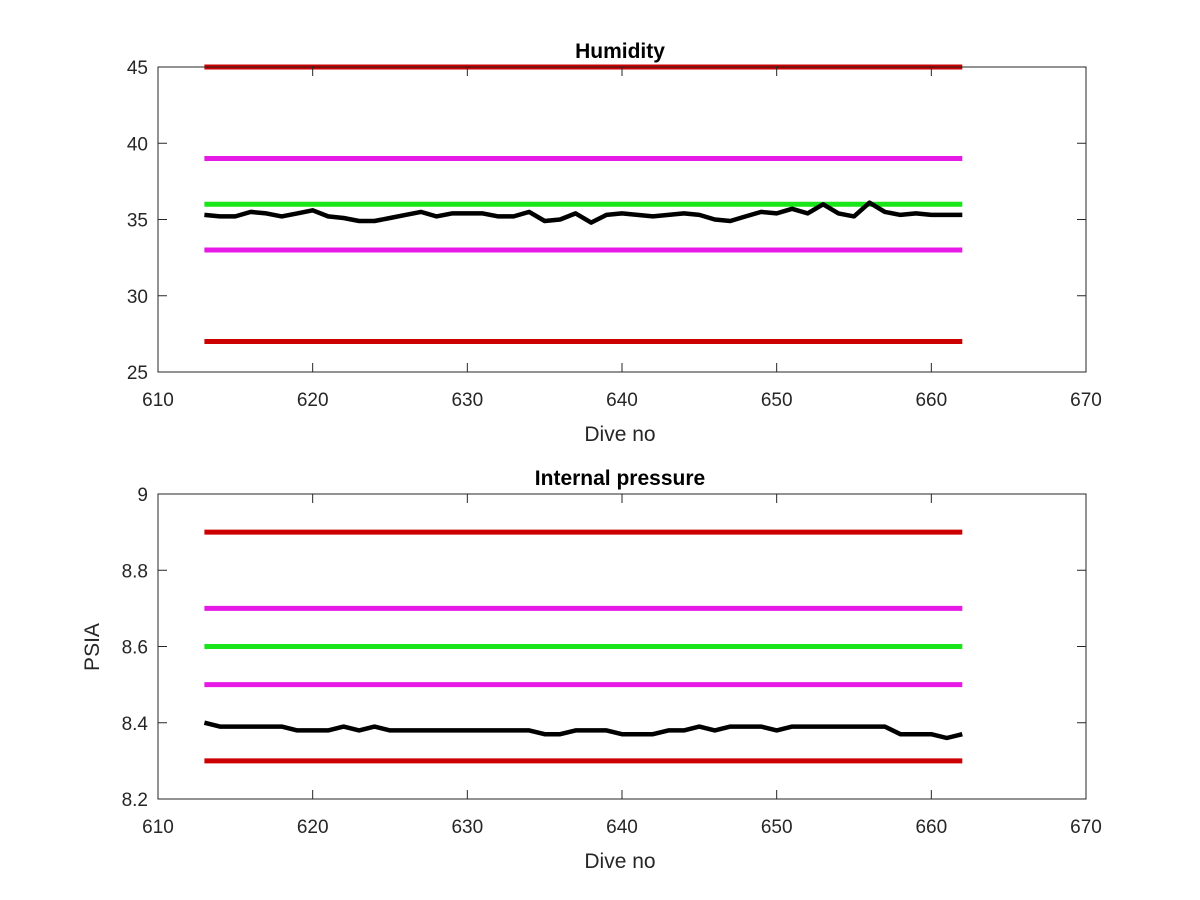 The width and height of the screenshot is (1200, 900). I want to click on y-tick-label: 8.8, so click(135, 571).